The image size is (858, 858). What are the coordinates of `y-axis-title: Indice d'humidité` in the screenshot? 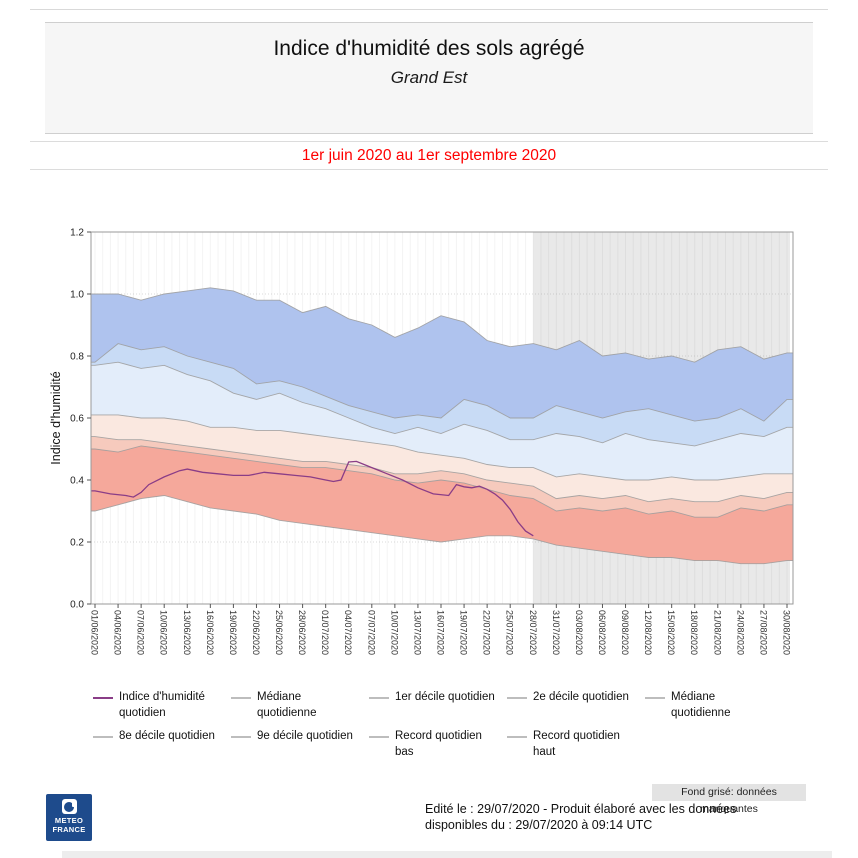 It's located at (56, 417).